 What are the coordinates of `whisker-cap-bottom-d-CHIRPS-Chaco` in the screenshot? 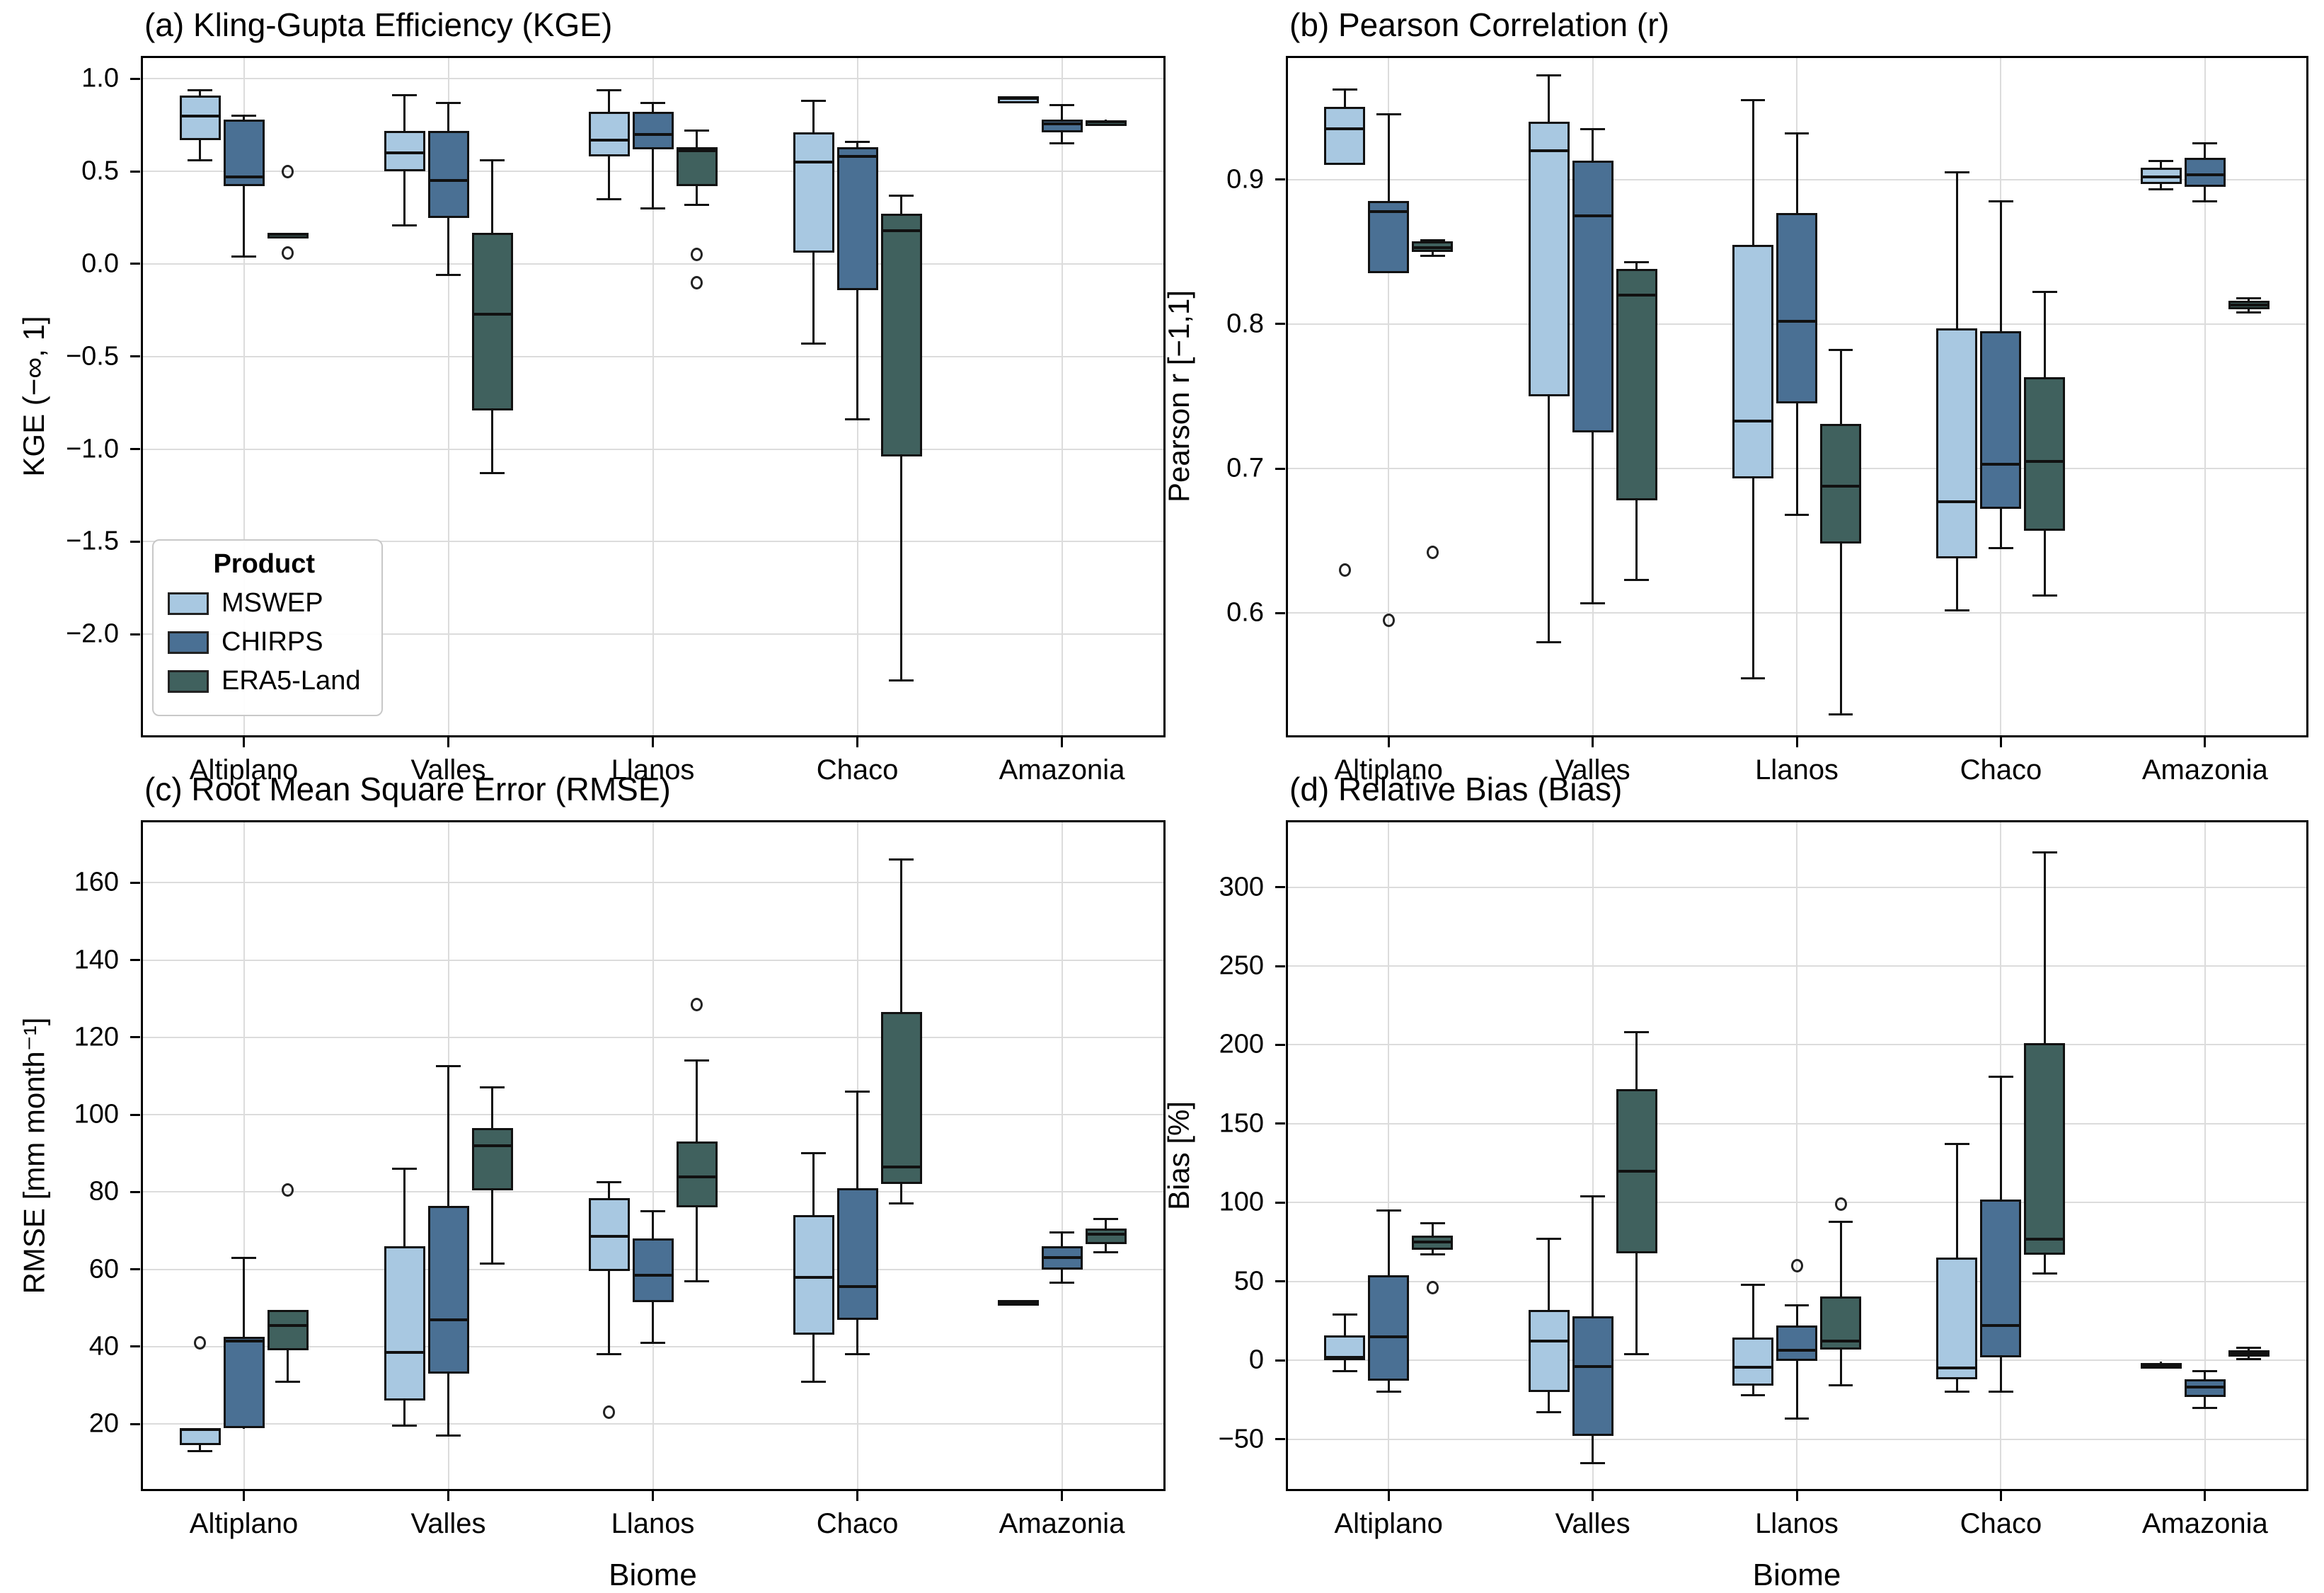 It's located at (2001, 1392).